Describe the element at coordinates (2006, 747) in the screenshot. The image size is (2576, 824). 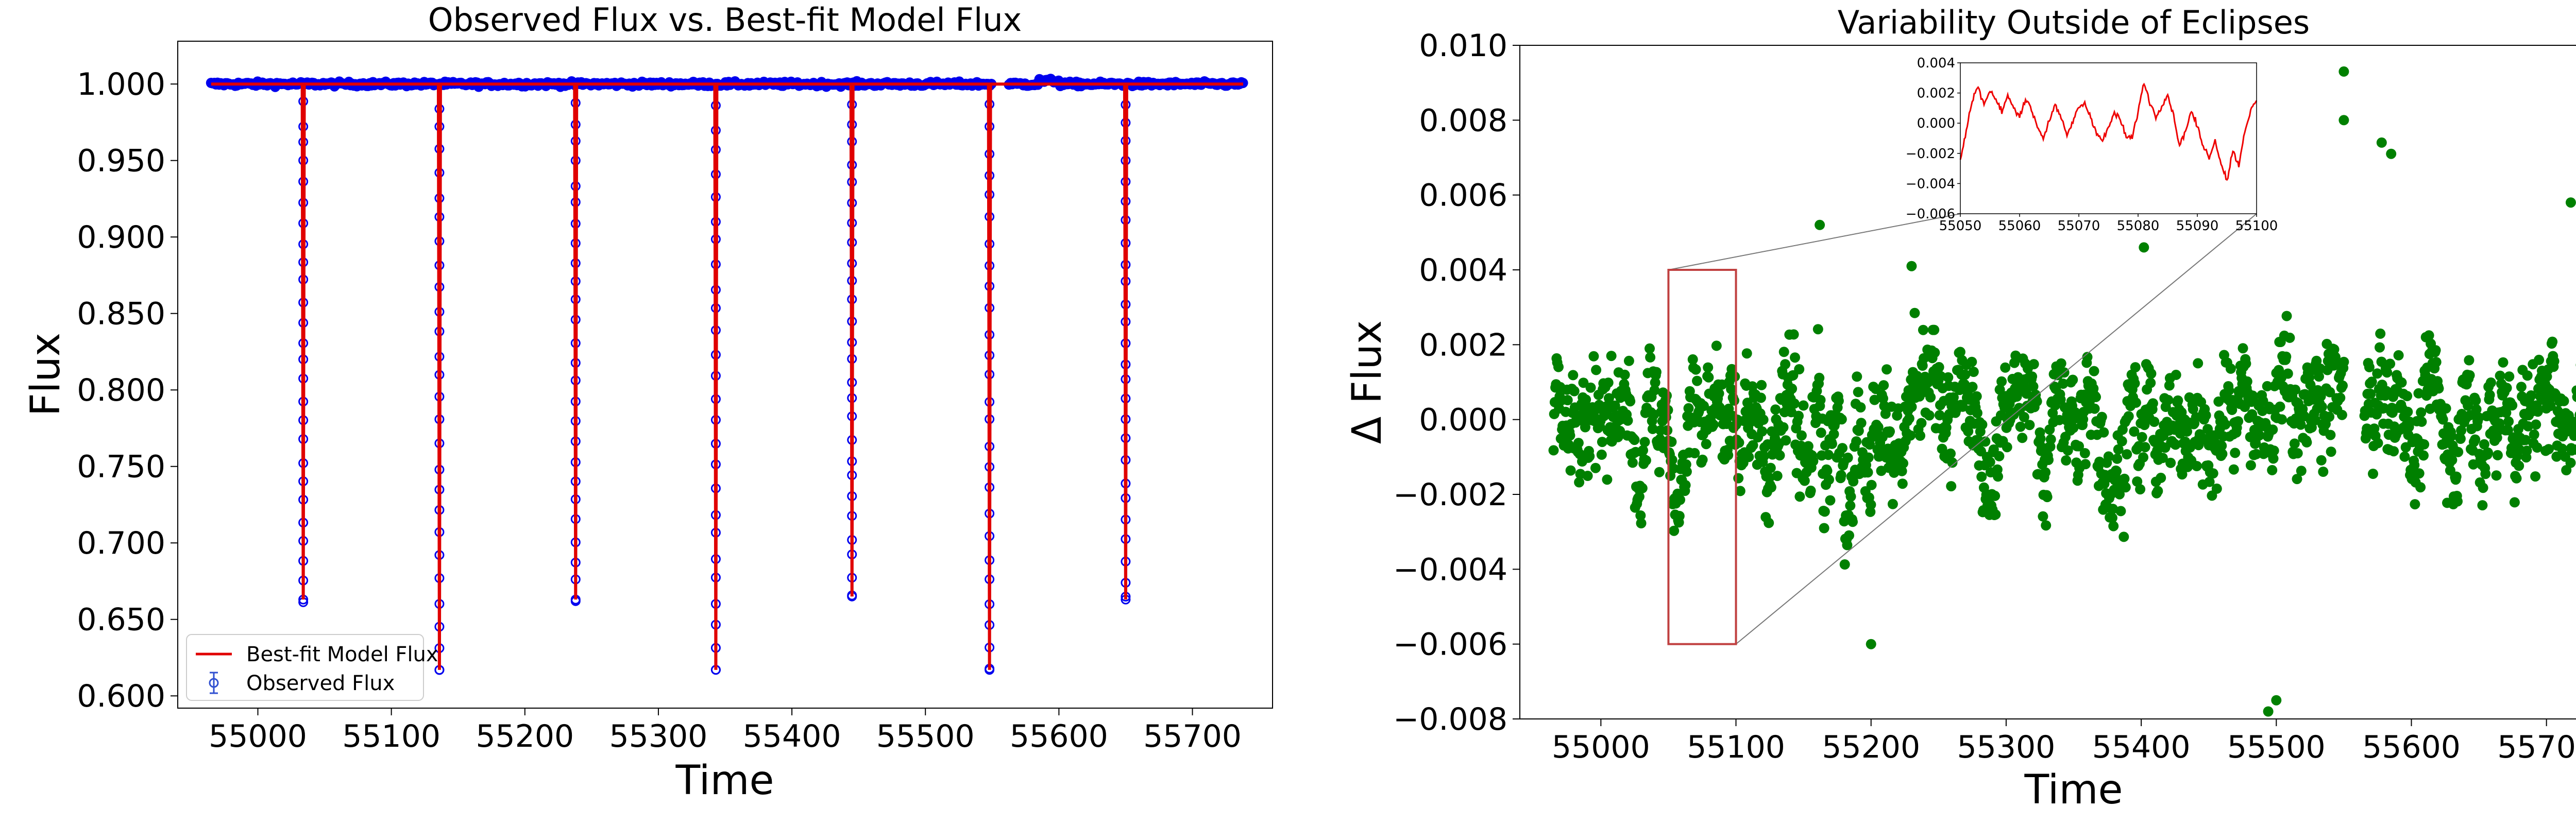
I see `x-tick-label: 55300` at that location.